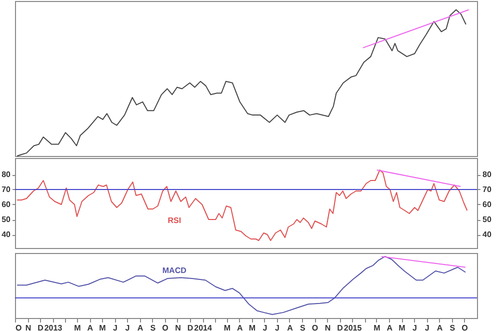  Describe the element at coordinates (203, 327) in the screenshot. I see `x-tick-label: 2014` at that location.